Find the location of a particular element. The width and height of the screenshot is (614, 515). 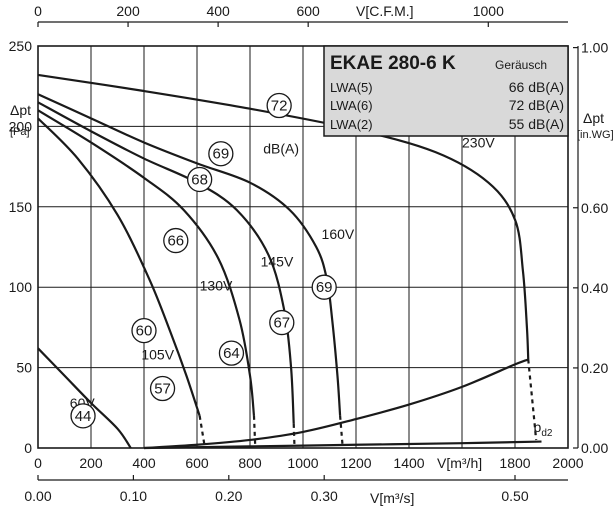

x-top-tick-label: 400 is located at coordinates (218, 11).